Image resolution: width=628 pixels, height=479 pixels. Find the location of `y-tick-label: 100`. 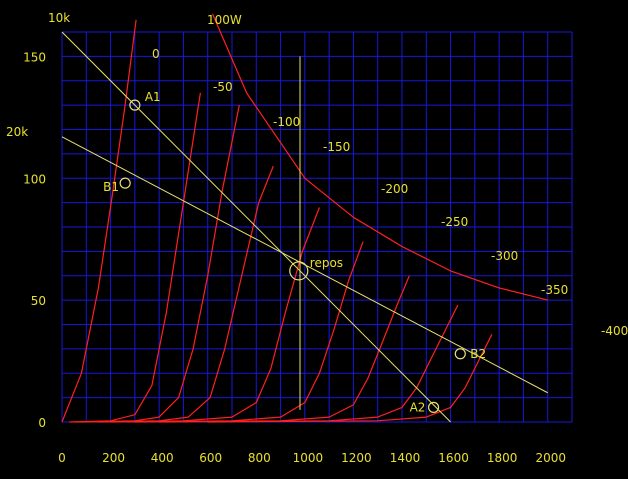

y-tick-label: 100 is located at coordinates (34, 179).